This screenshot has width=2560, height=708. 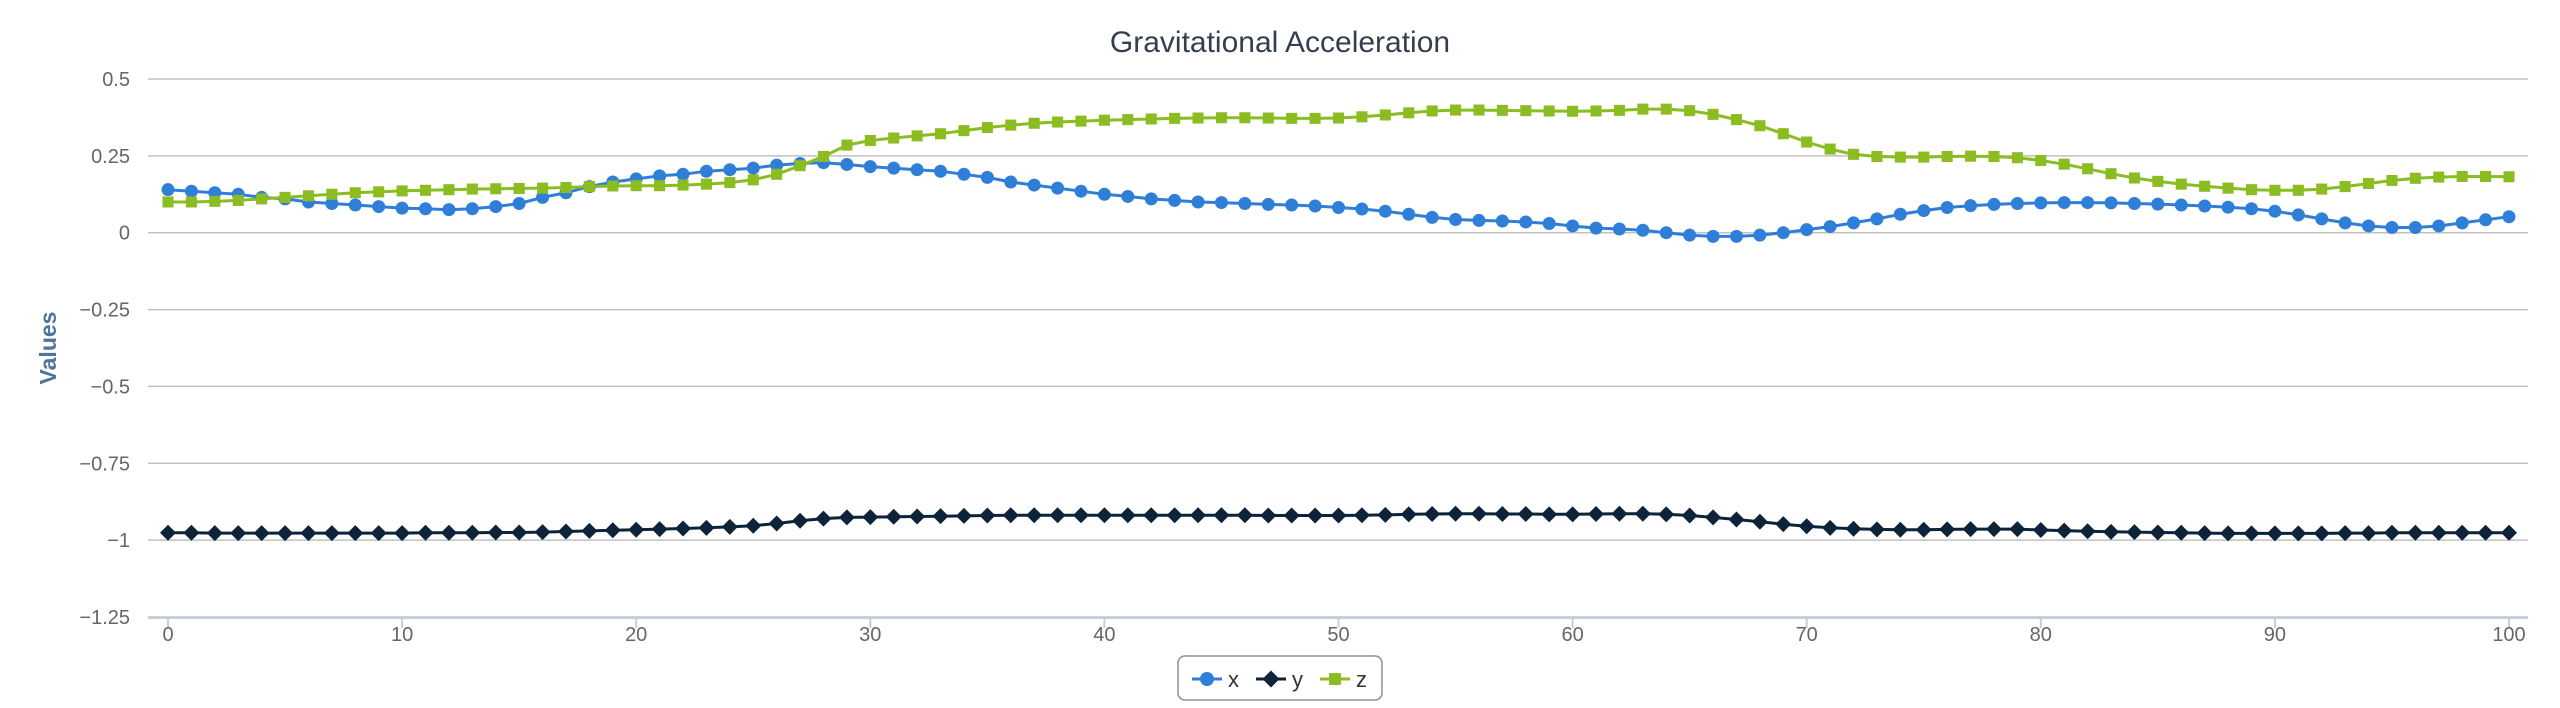 What do you see at coordinates (1343, 679) in the screenshot?
I see `legend-item-z: z` at bounding box center [1343, 679].